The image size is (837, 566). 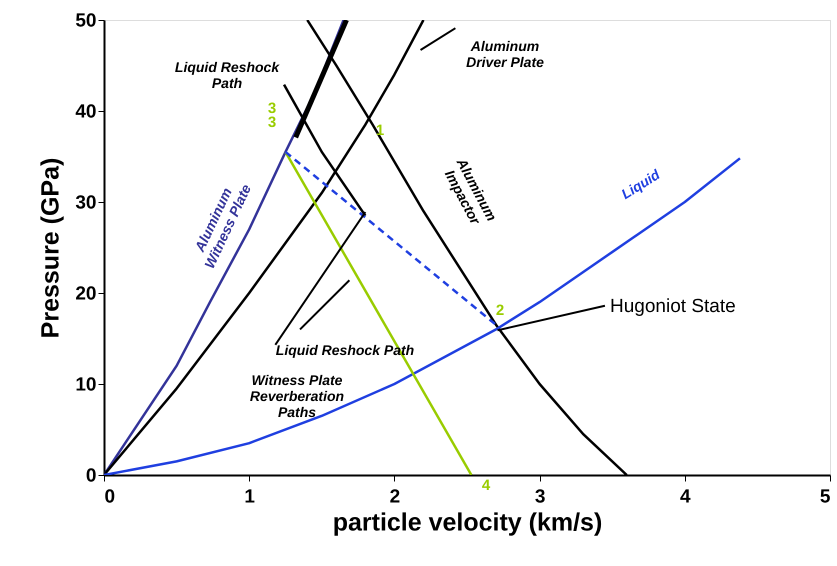 What do you see at coordinates (673, 306) in the screenshot?
I see `annotation: Hugoniot State` at bounding box center [673, 306].